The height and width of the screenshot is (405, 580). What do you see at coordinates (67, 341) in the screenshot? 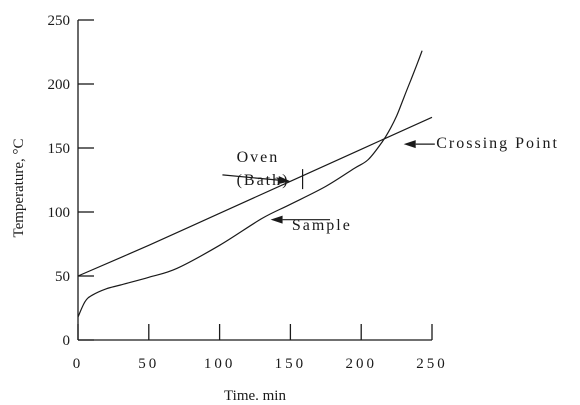
I see `y-tick-label: 0` at bounding box center [67, 341].